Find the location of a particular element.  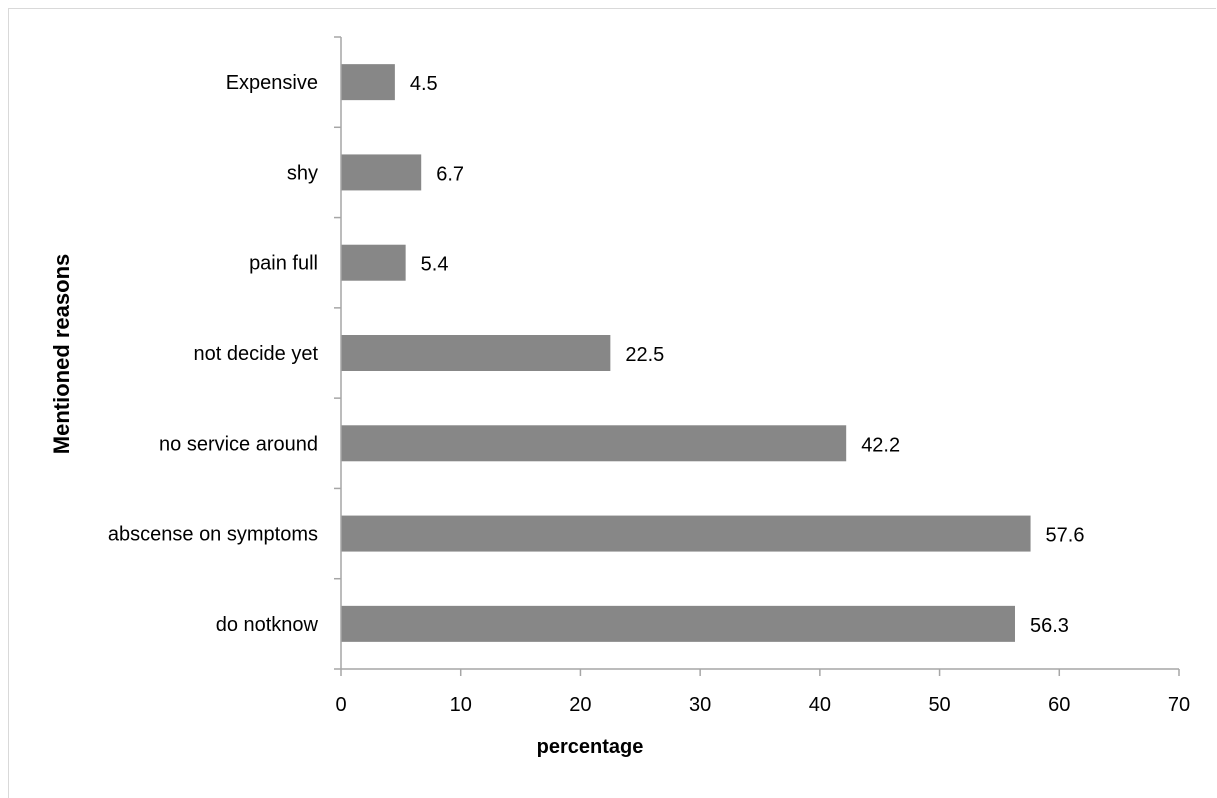

data-label: 57.6 is located at coordinates (1065, 536).